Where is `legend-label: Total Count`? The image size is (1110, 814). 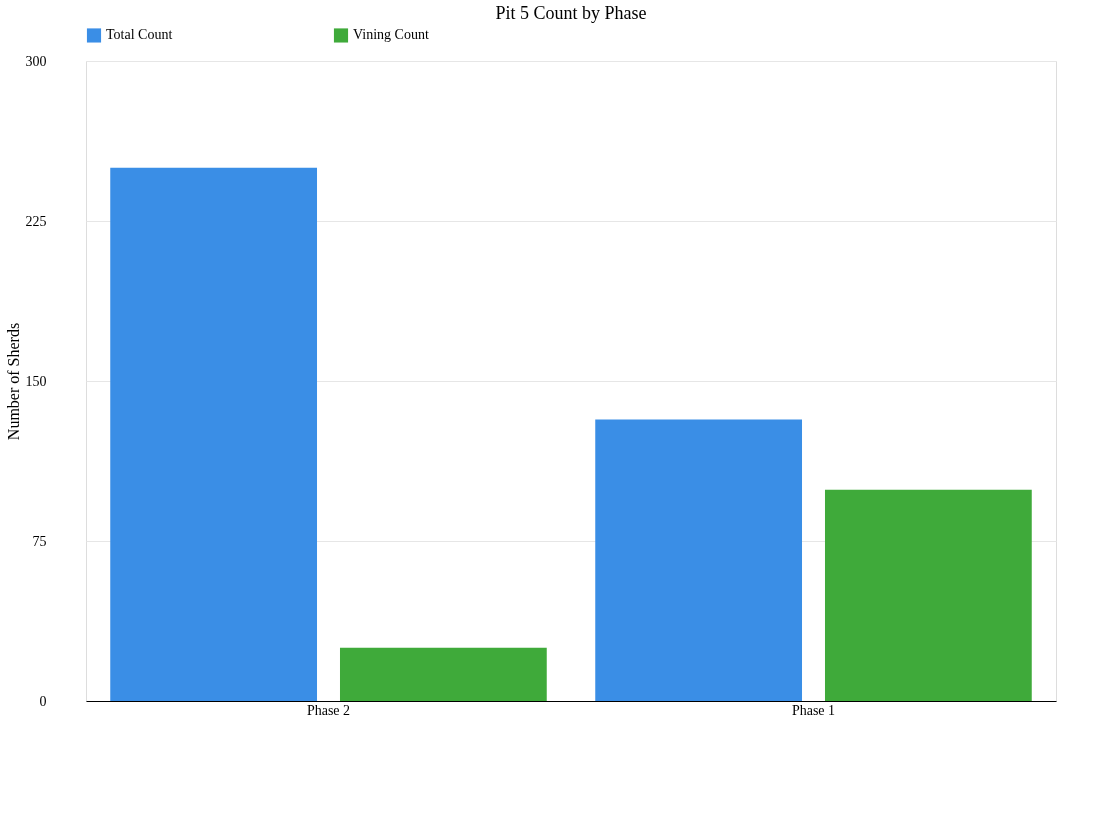
legend-label: Total Count is located at coordinates (139, 35).